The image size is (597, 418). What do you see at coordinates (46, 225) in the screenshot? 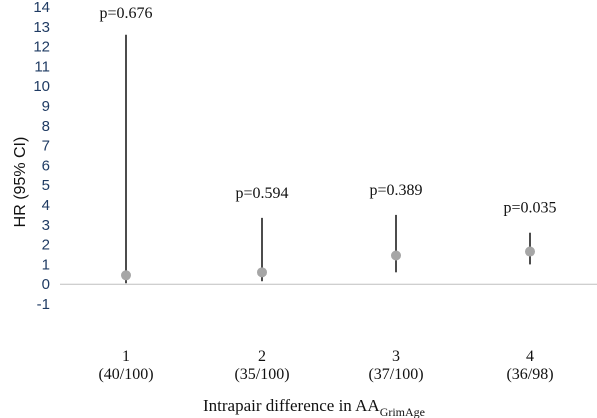
I see `y-tick-label: 3` at bounding box center [46, 225].